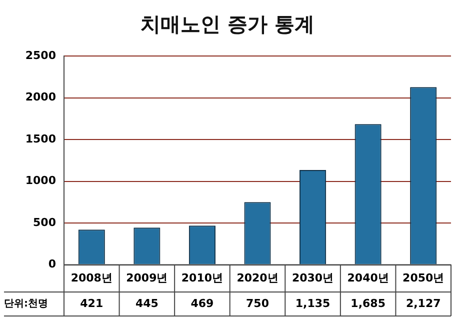 This screenshot has width=467, height=320. I want to click on x-tick-label: 2020년, so click(257, 277).